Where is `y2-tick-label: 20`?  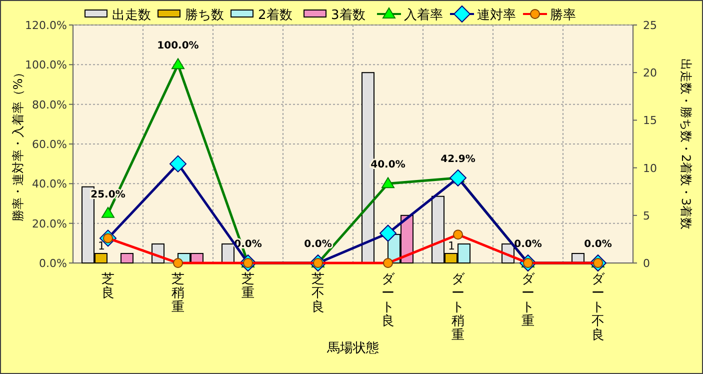 y2-tick-label: 20 is located at coordinates (650, 73).